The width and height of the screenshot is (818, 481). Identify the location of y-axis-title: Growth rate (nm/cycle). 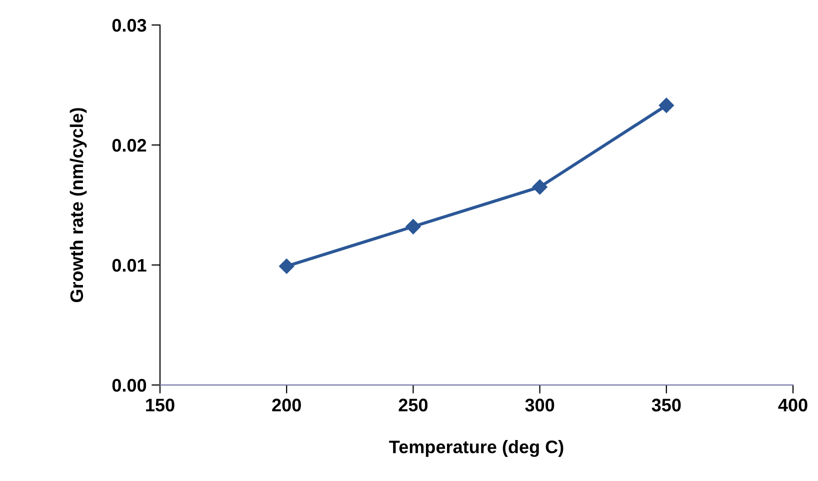
(78, 205).